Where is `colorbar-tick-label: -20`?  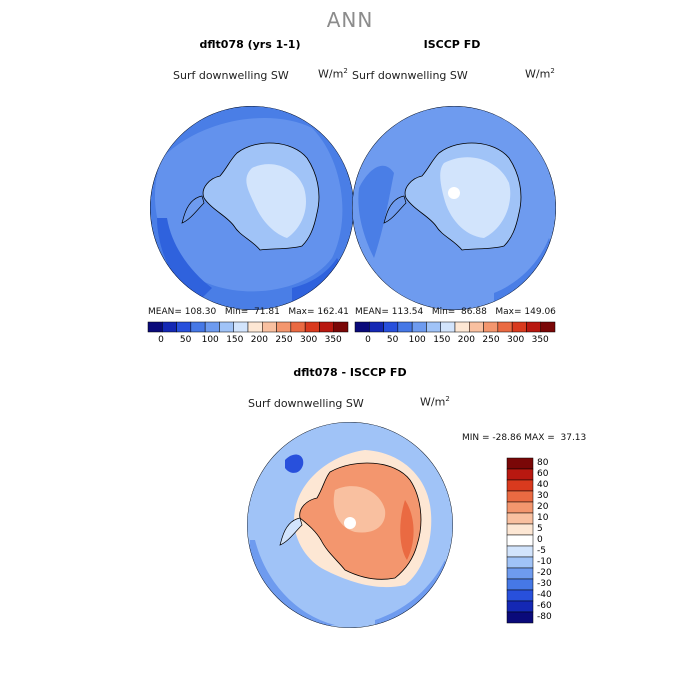
colorbar-tick-label: -20 is located at coordinates (544, 572).